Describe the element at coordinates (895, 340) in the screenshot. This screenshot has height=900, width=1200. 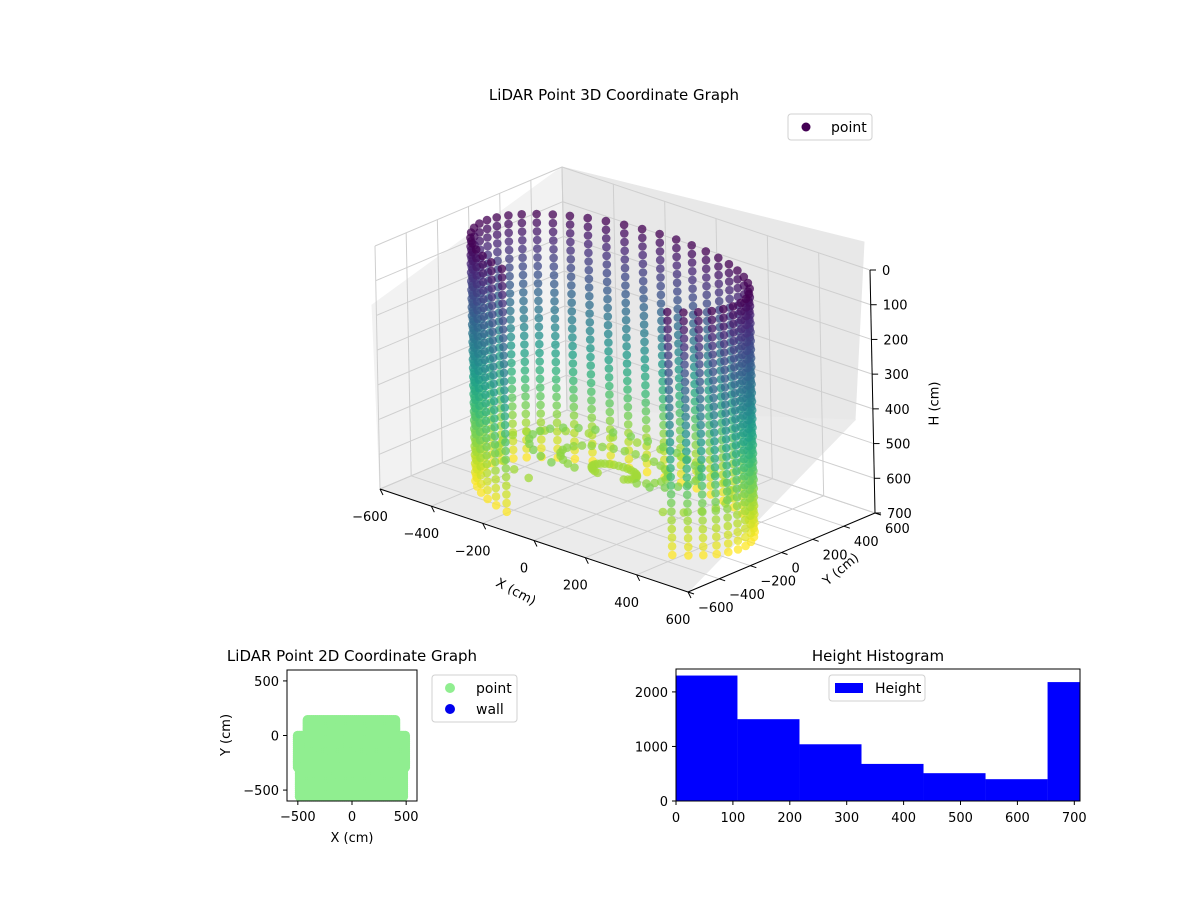
I see `ztick-label-3d: 200` at that location.